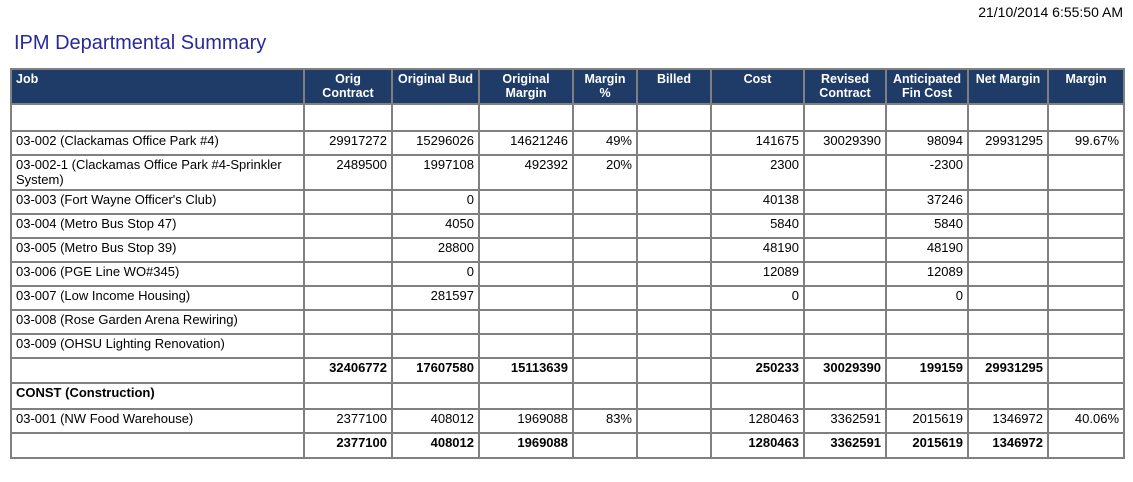 Image resolution: width=1133 pixels, height=482 pixels. I want to click on table-cell: 03-007 (Low Income Housing), so click(157, 298).